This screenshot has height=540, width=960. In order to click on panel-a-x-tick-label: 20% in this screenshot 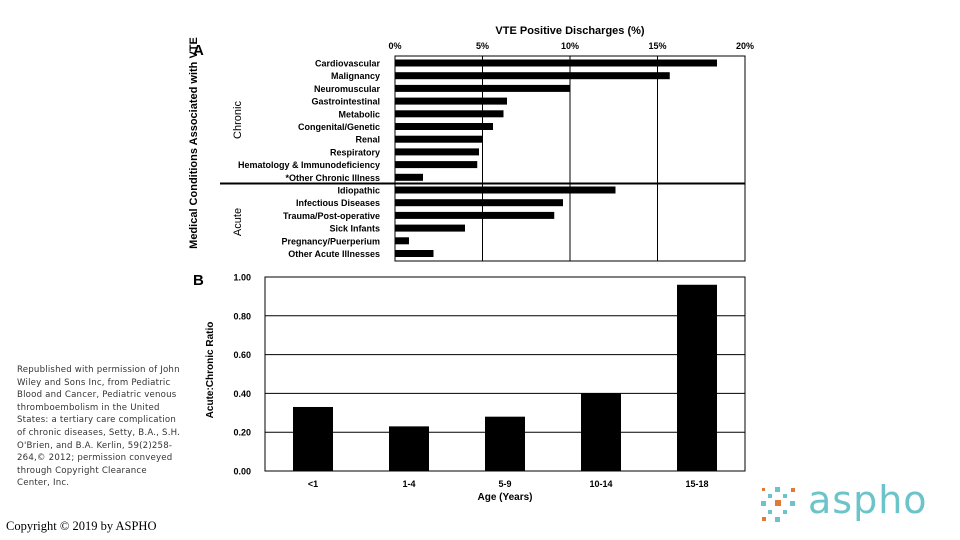, I will do `click(745, 46)`.